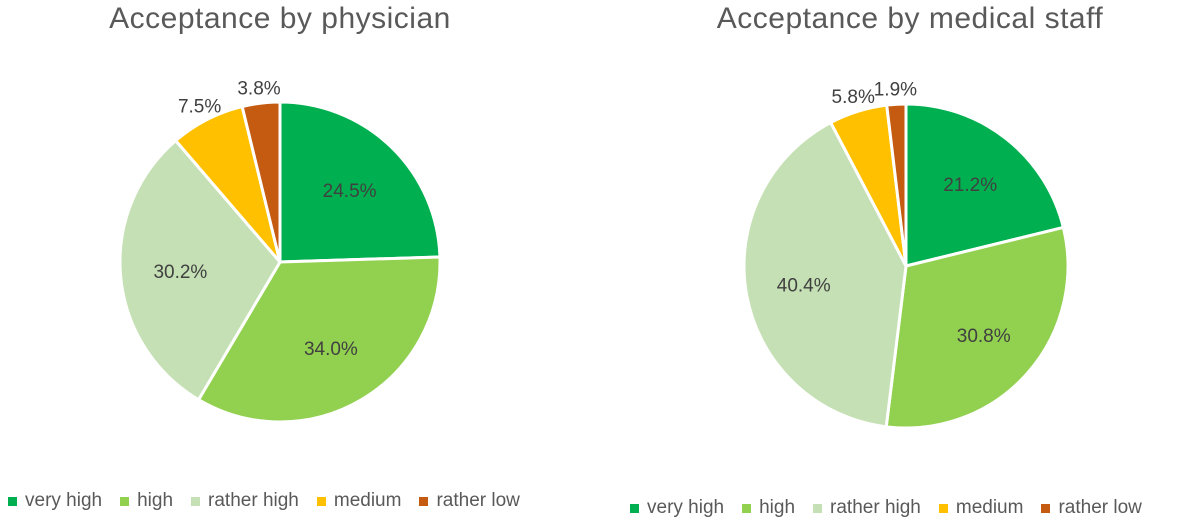 This screenshot has height=523, width=1200. What do you see at coordinates (804, 286) in the screenshot?
I see `data-label-rather-high: 40.4%` at bounding box center [804, 286].